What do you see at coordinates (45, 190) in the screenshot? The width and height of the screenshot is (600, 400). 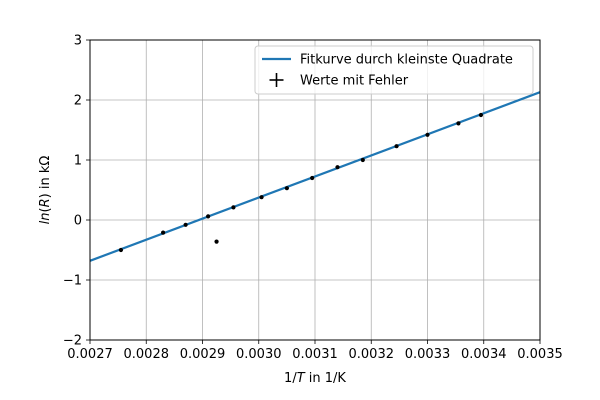 I see `y-axis-label: ln(R) in kΩ` at bounding box center [45, 190].